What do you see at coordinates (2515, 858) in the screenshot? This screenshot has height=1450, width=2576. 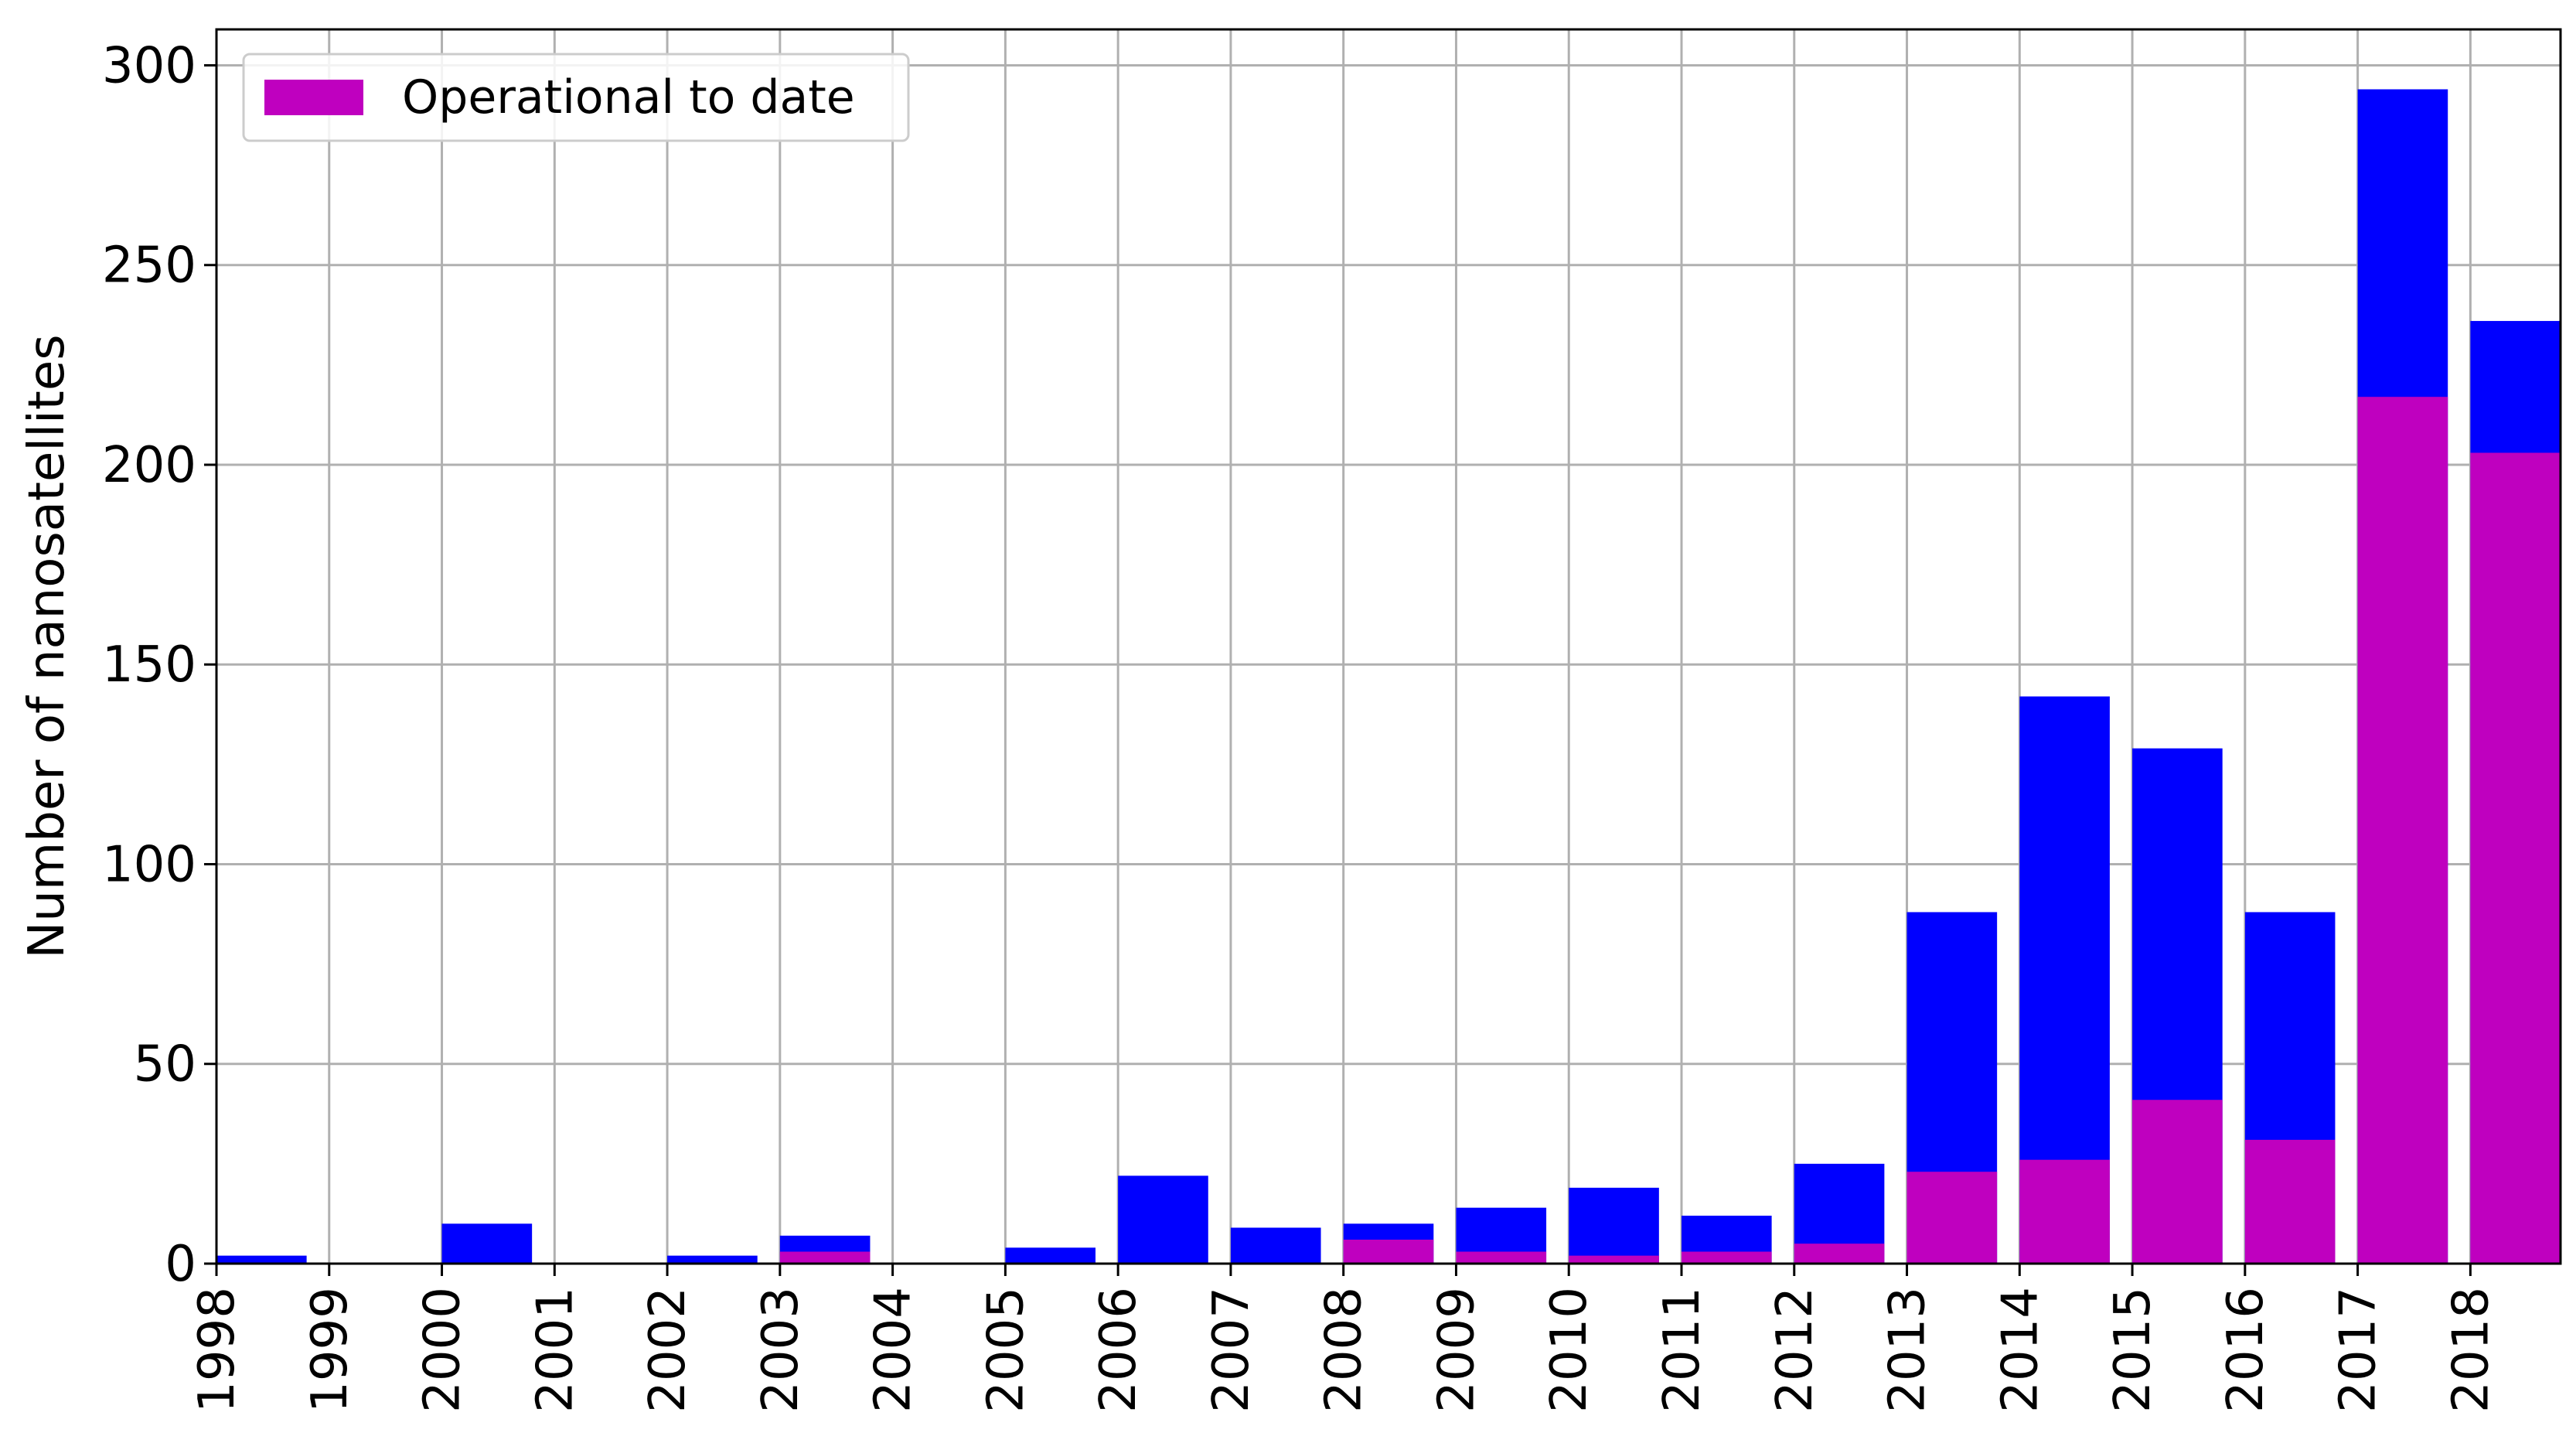 I see `bar-operational-2018` at bounding box center [2515, 858].